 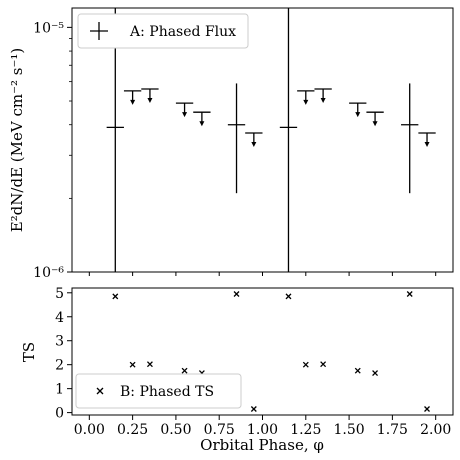 What do you see at coordinates (392, 430) in the screenshot?
I see `x-tick-label: 1.75` at bounding box center [392, 430].